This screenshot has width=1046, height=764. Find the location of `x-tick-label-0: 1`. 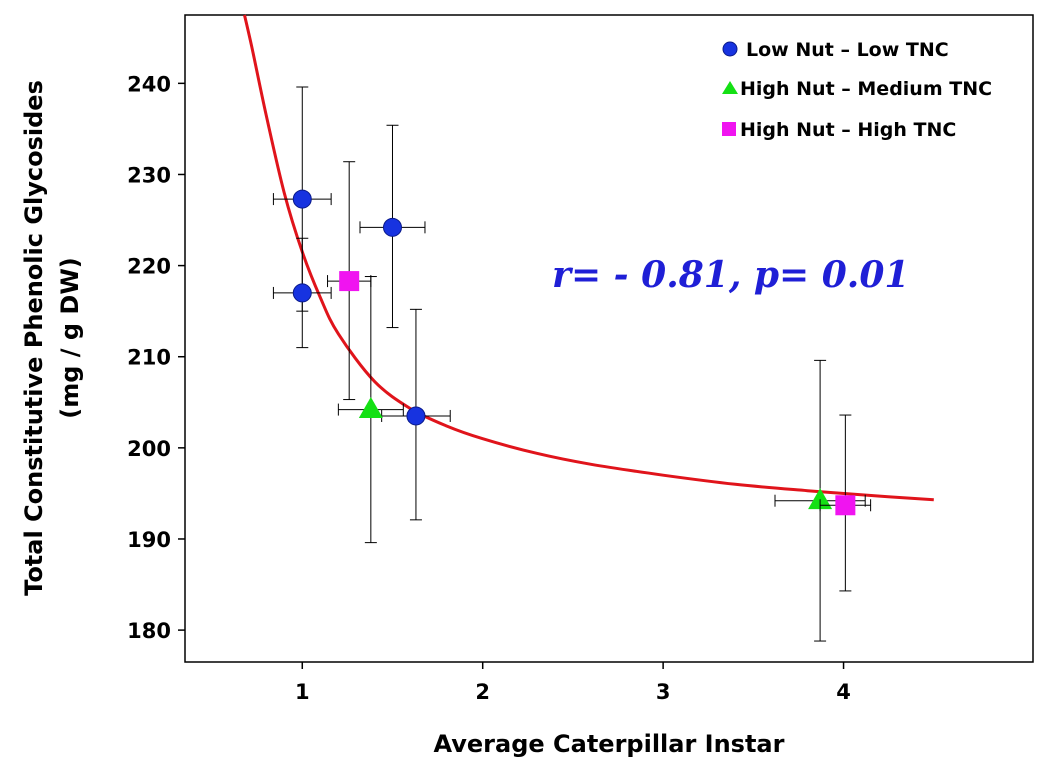

x-tick-label-0: 1 is located at coordinates (302, 692).